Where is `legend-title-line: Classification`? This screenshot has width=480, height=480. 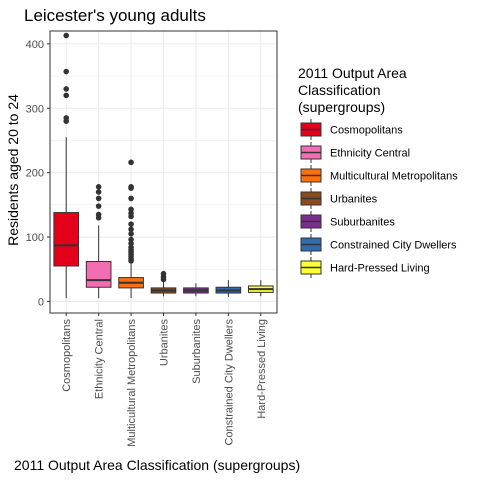 legend-title-line: Classification is located at coordinates (339, 90).